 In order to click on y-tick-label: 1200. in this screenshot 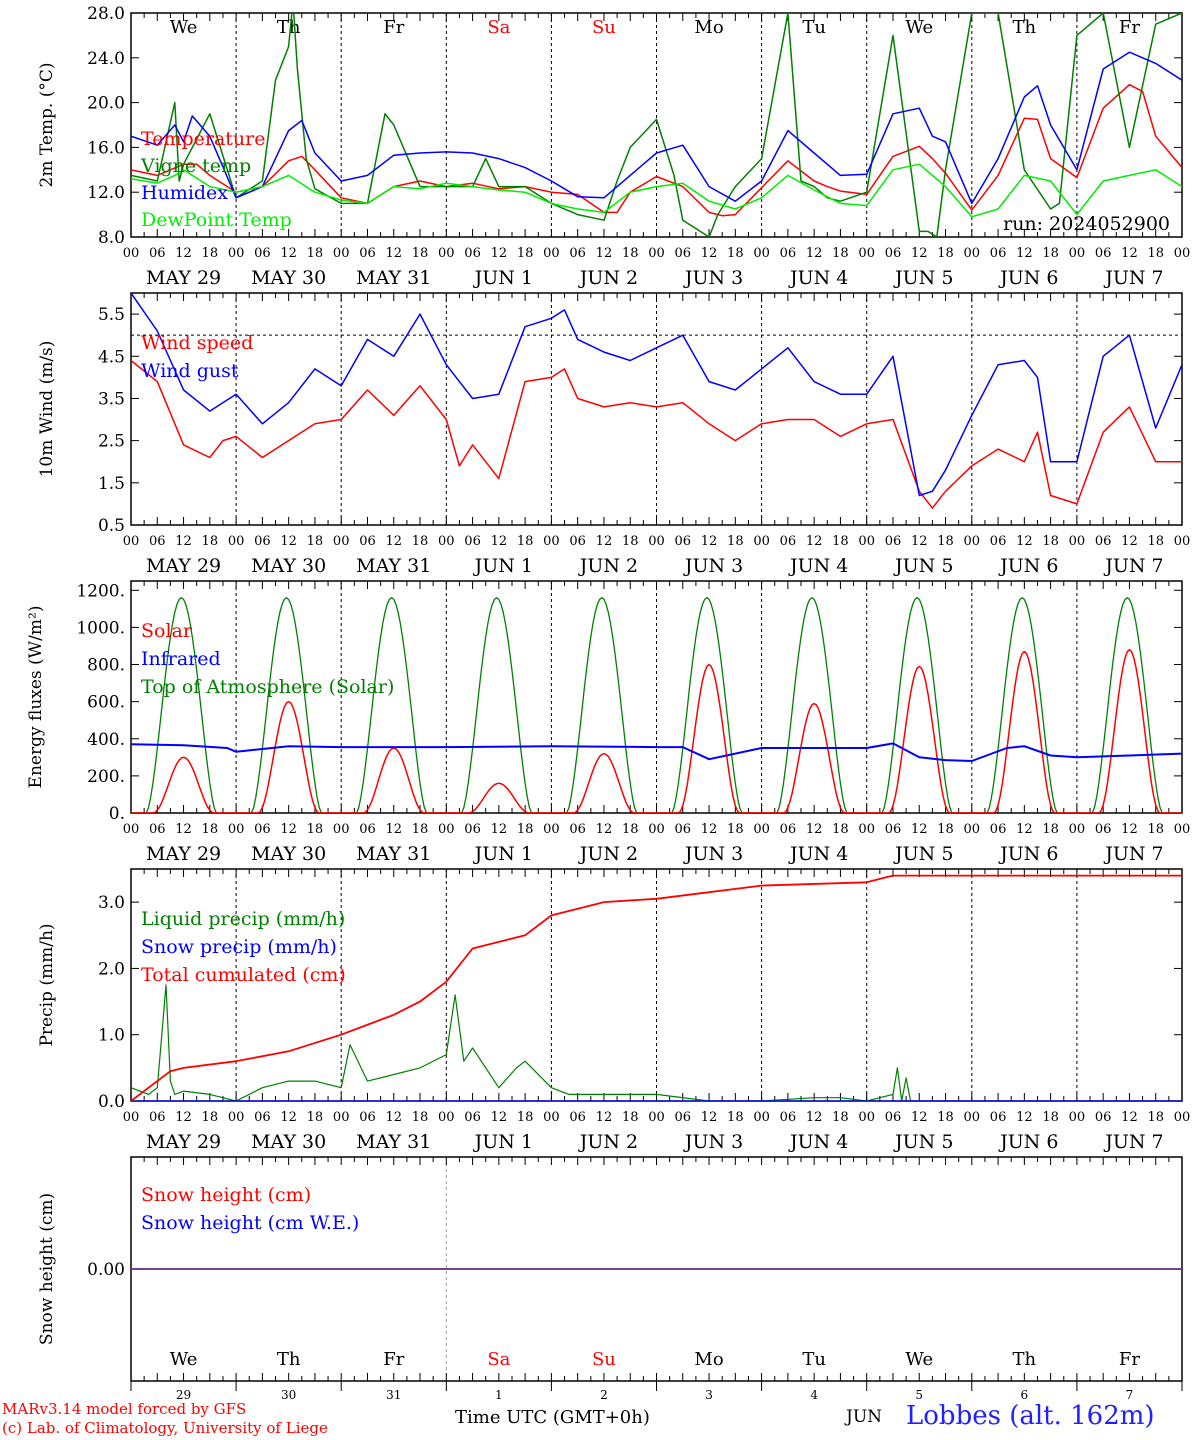, I will do `click(100, 591)`.